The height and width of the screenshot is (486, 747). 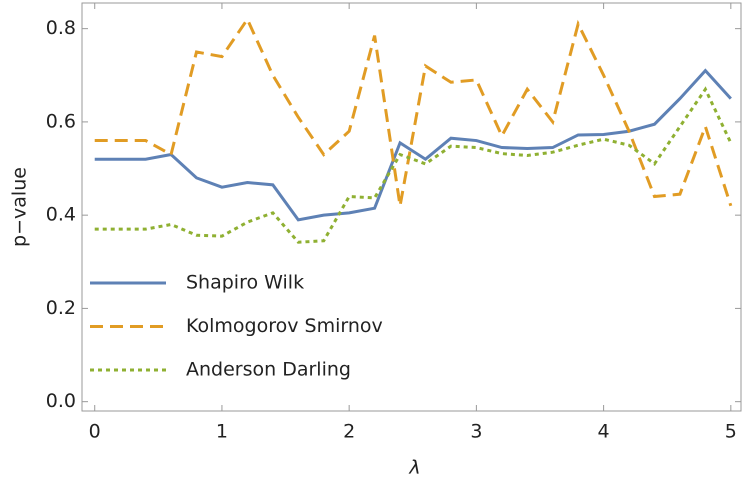 What do you see at coordinates (20, 207) in the screenshot?
I see `y-axis-label: p−value` at bounding box center [20, 207].